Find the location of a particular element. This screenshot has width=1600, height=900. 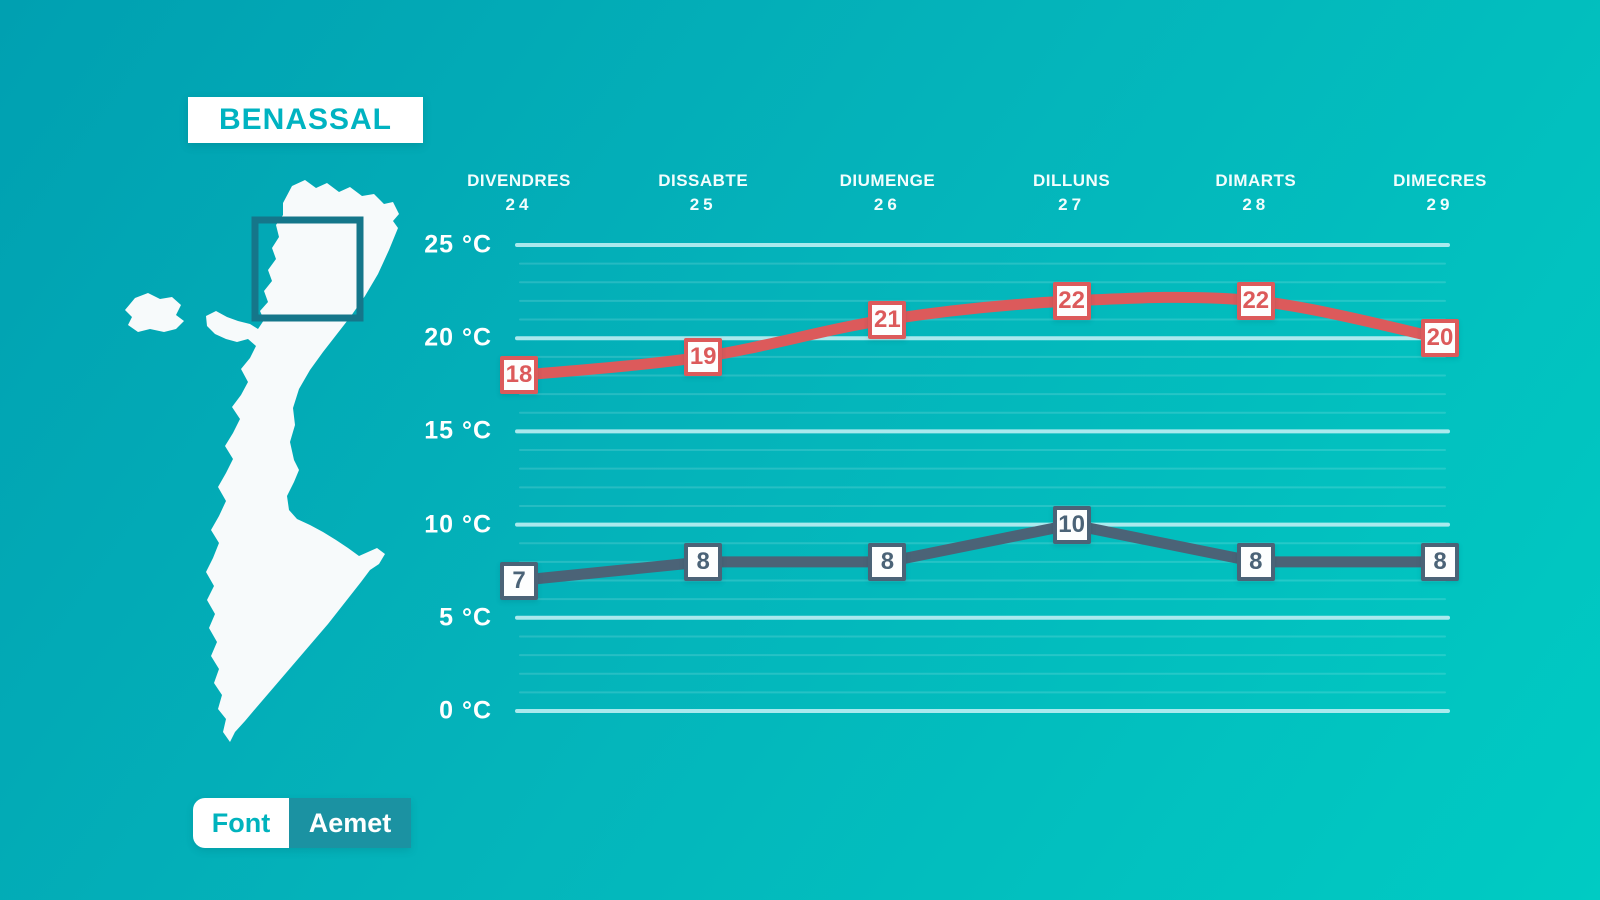

temperatura-minima-value-badge: 10 is located at coordinates (1071, 524).